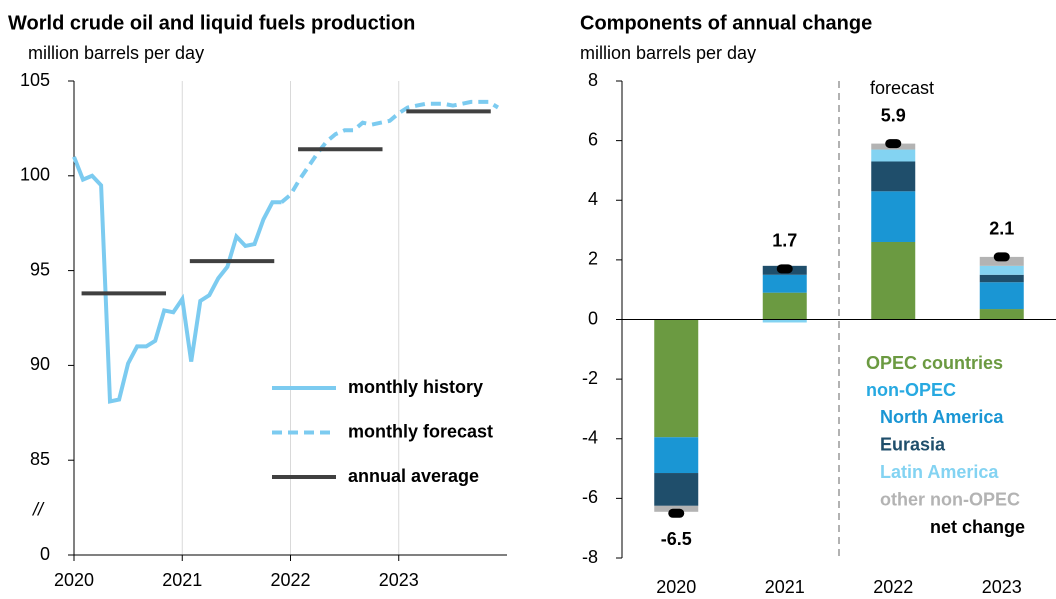 This screenshot has height=599, width=1056. What do you see at coordinates (590, 497) in the screenshot?
I see `y-tick-label: -6` at bounding box center [590, 497].